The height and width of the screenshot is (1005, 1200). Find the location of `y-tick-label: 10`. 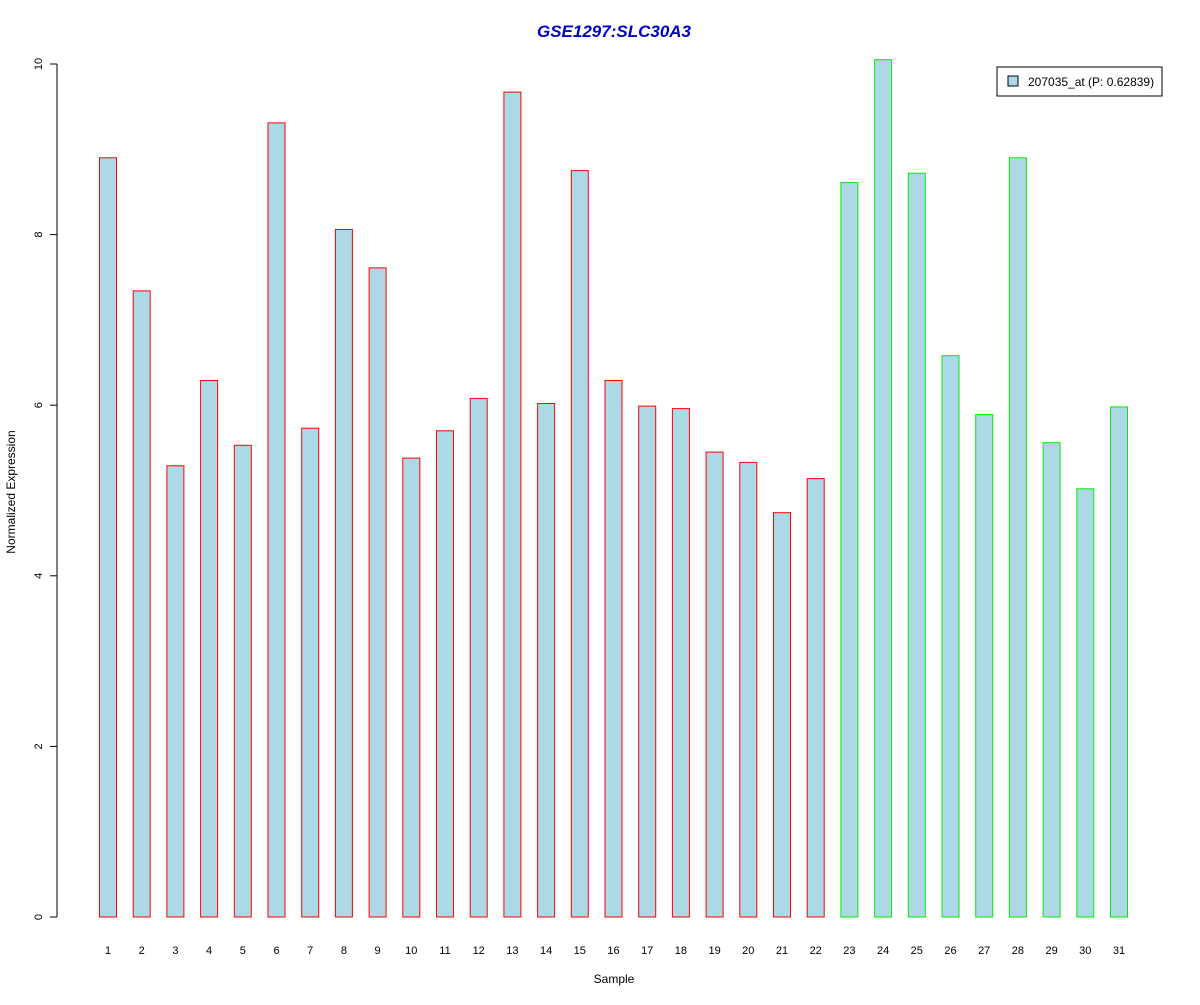

y-tick-label: 10 is located at coordinates (39, 64).